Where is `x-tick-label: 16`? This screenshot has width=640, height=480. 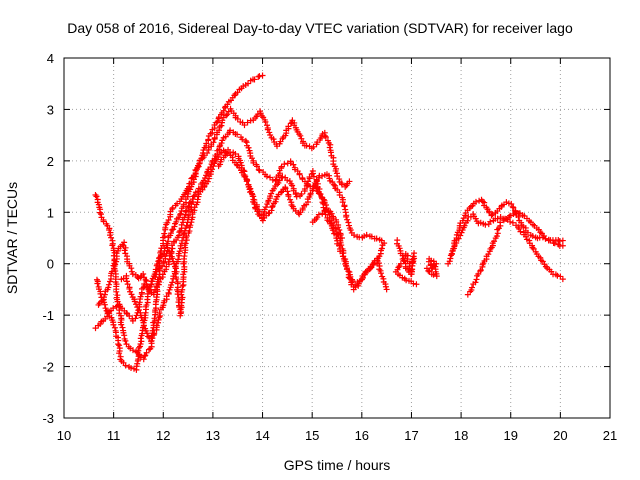 x-tick-label: 16 is located at coordinates (362, 435).